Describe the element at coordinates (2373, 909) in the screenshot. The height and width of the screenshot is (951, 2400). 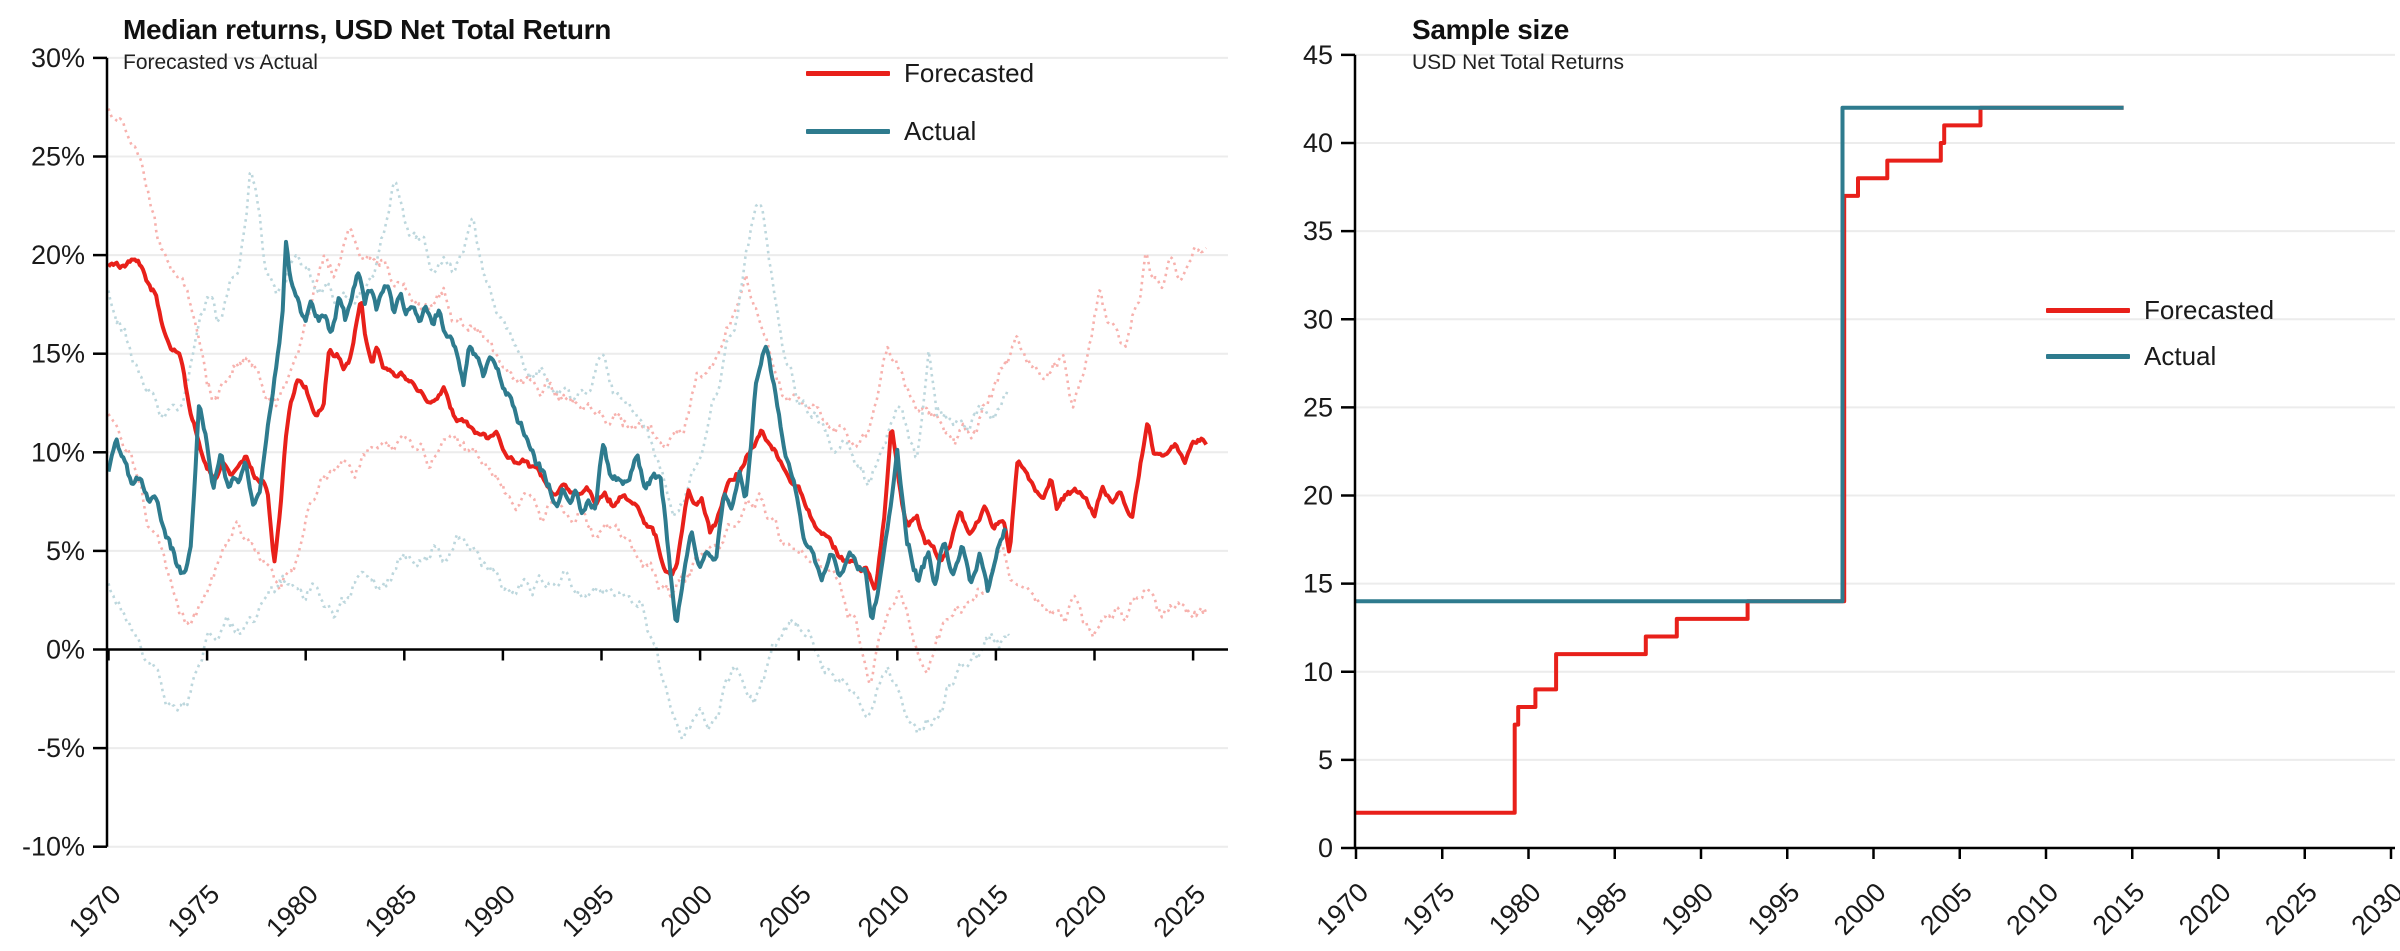
I see `x-tick-label: 2030` at that location.